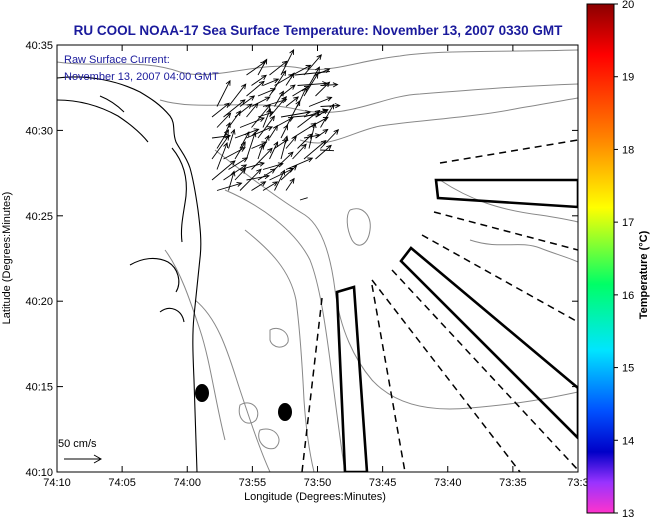 This screenshot has height=518, width=651. Describe the element at coordinates (7, 258) in the screenshot. I see `y-axis-label: Latitude (Degrees:Minutes)` at that location.